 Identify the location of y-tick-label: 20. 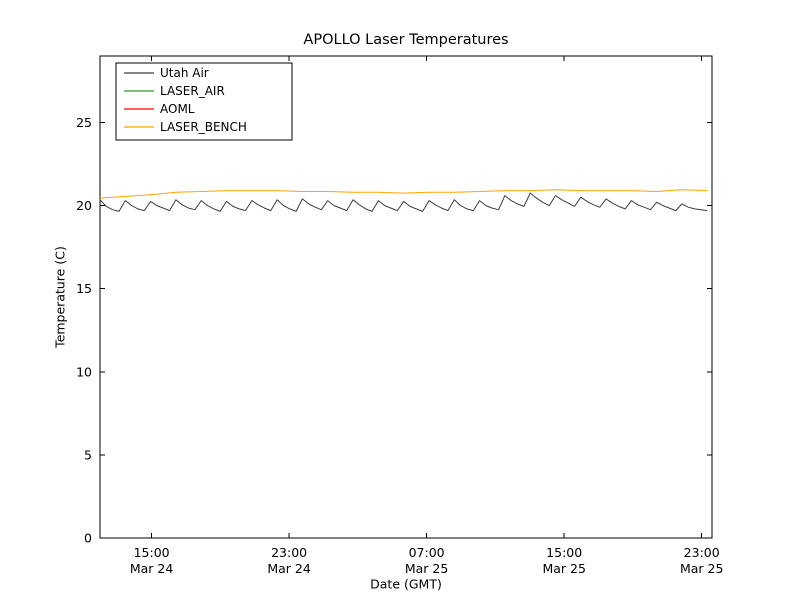
(84, 205).